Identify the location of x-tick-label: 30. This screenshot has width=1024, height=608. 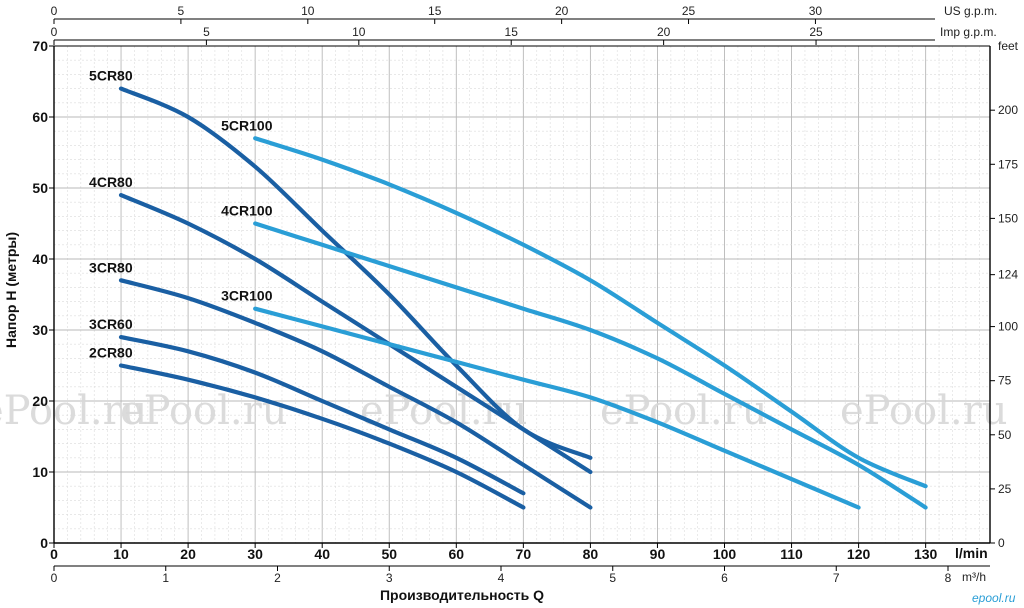
(255, 554).